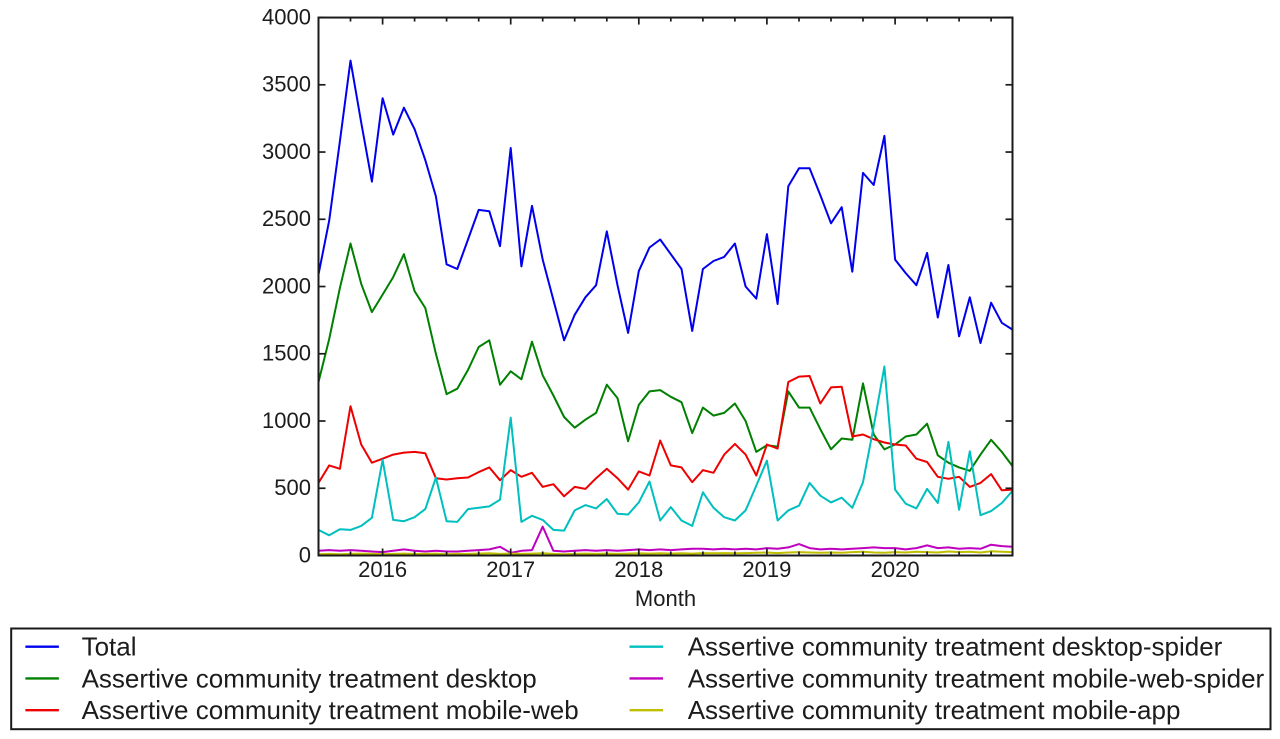  I want to click on svg-text: 3500, so click(286, 84).